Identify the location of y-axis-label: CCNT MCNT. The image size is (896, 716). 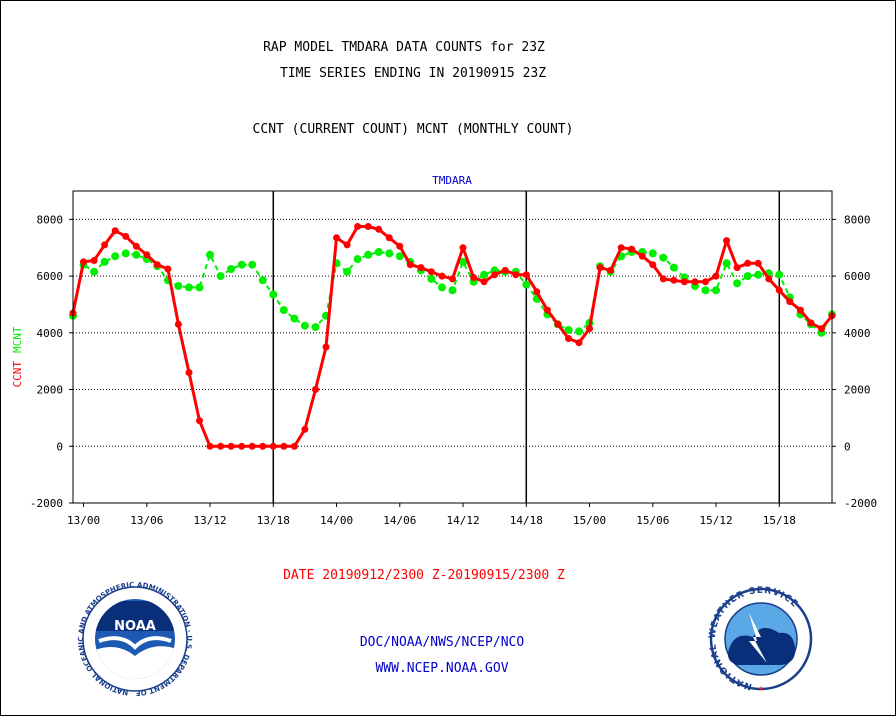
(17, 356).